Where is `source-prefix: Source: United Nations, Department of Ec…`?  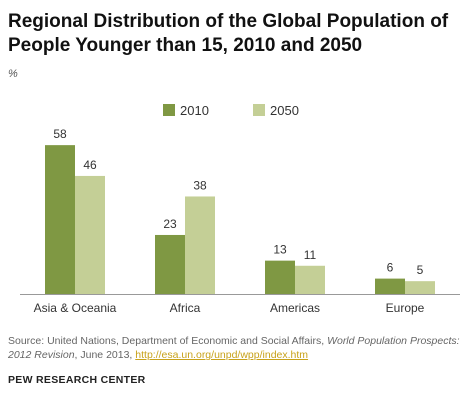
source-prefix: Source: United Nations, Department of Ec… is located at coordinates (168, 341).